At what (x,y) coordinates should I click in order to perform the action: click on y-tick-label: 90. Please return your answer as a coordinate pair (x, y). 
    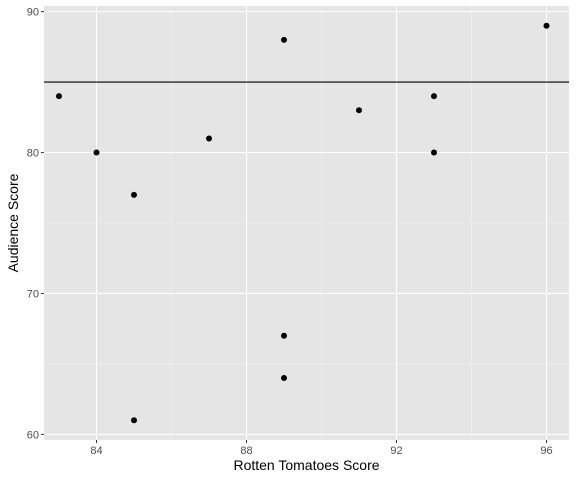
    Looking at the image, I should click on (33, 13).